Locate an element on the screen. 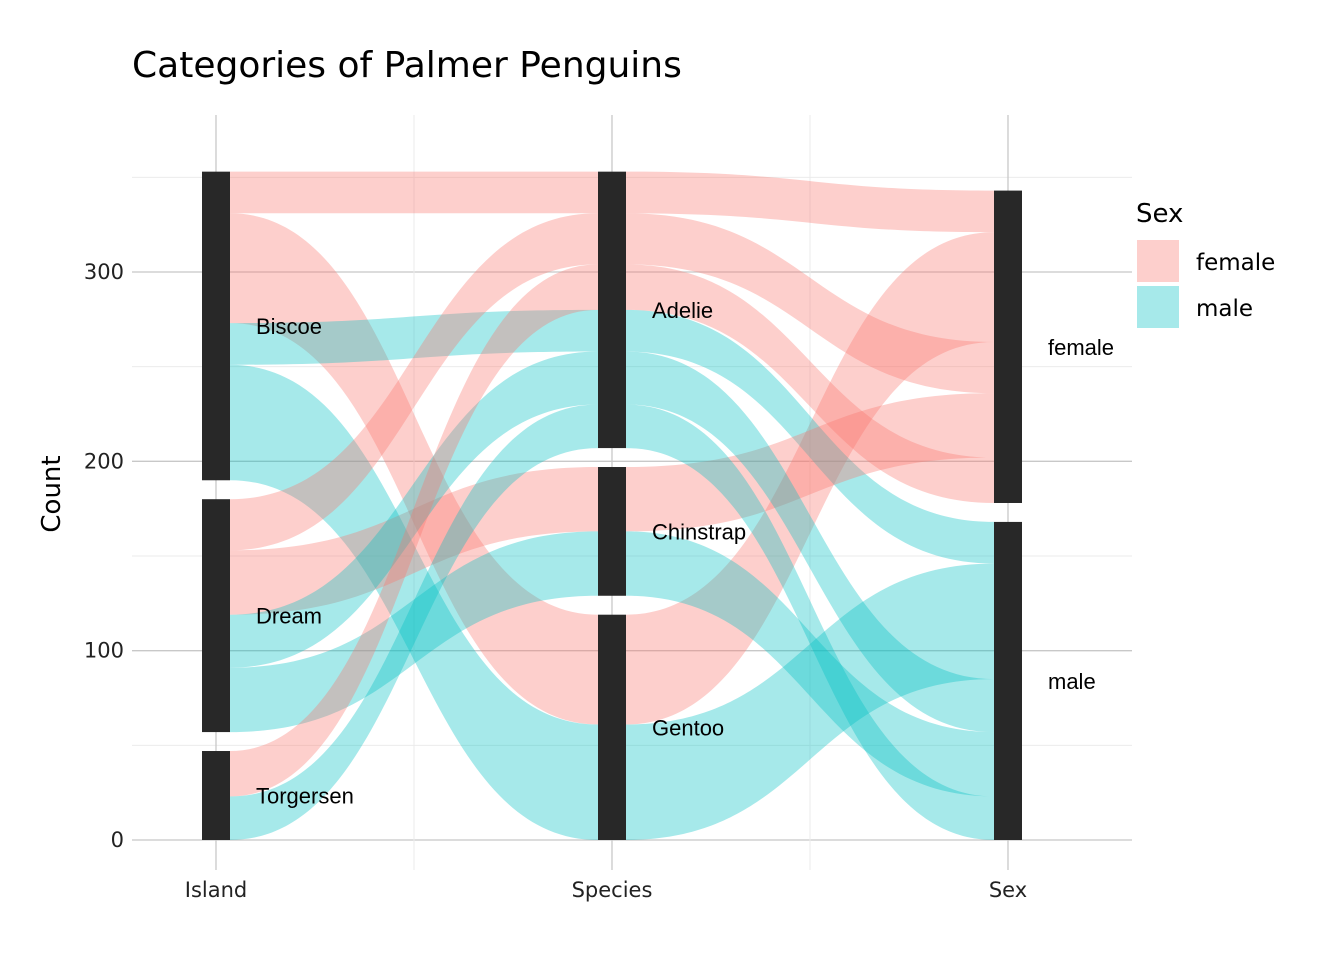 The height and width of the screenshot is (960, 1344). legend-swatch-female is located at coordinates (1158, 261).